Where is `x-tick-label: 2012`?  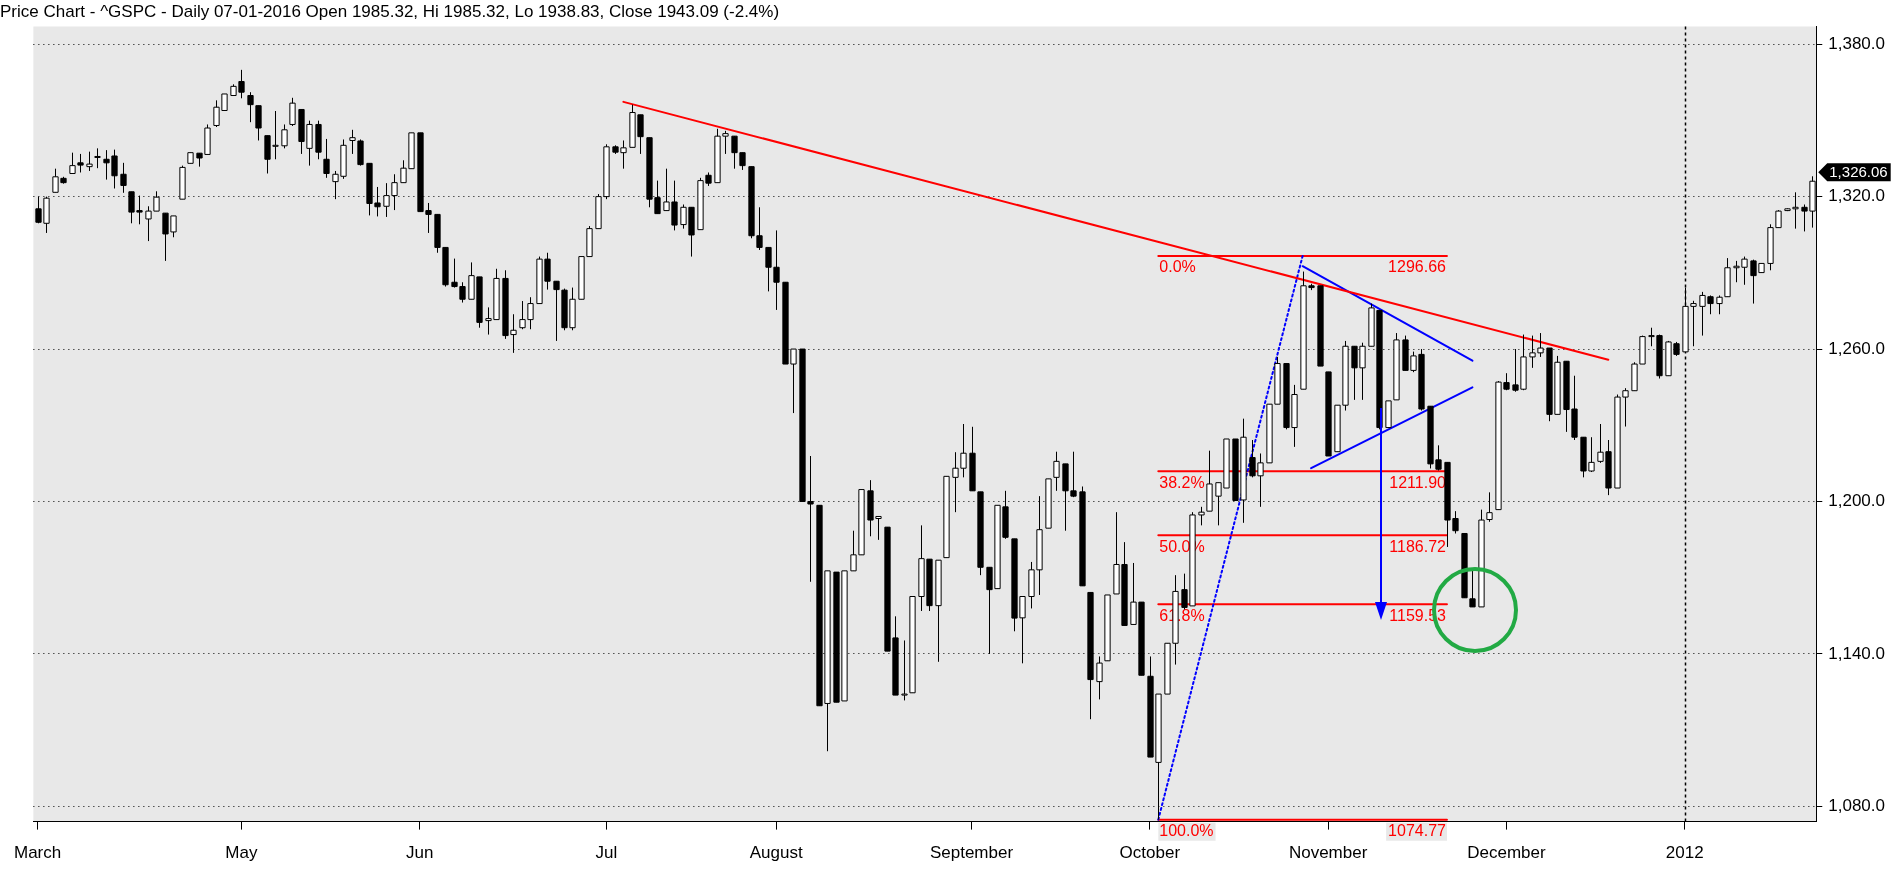 x-tick-label: 2012 is located at coordinates (1684, 853).